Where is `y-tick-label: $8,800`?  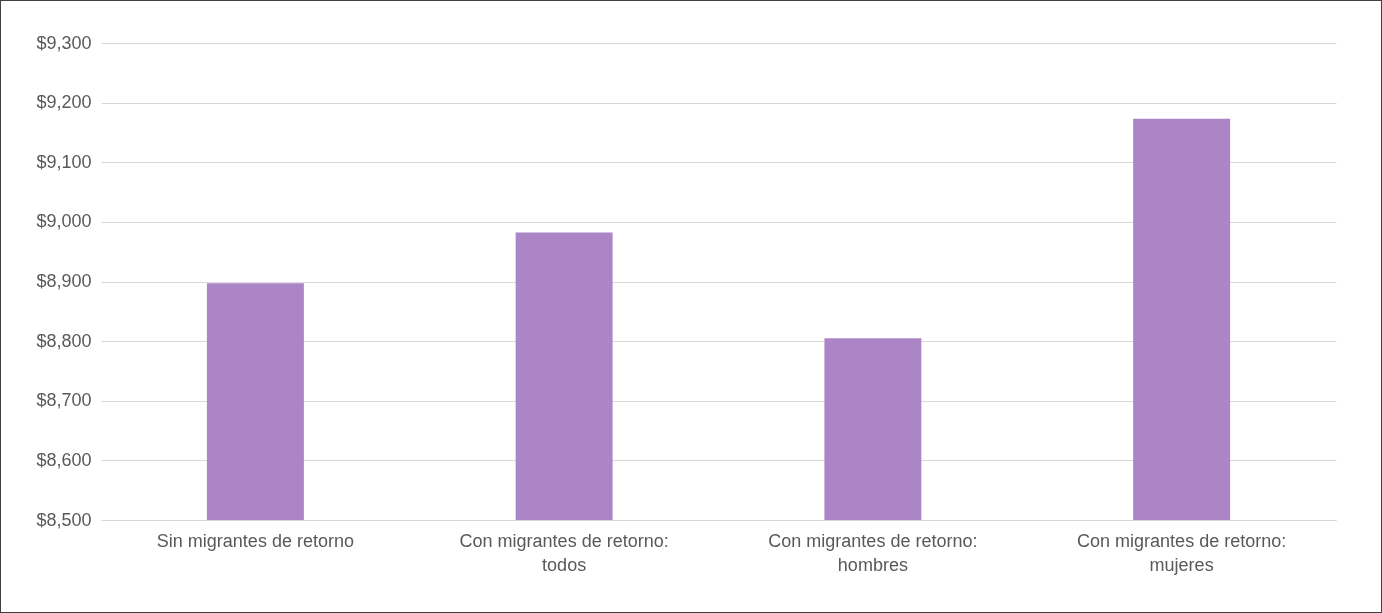 y-tick-label: $8,800 is located at coordinates (64, 340).